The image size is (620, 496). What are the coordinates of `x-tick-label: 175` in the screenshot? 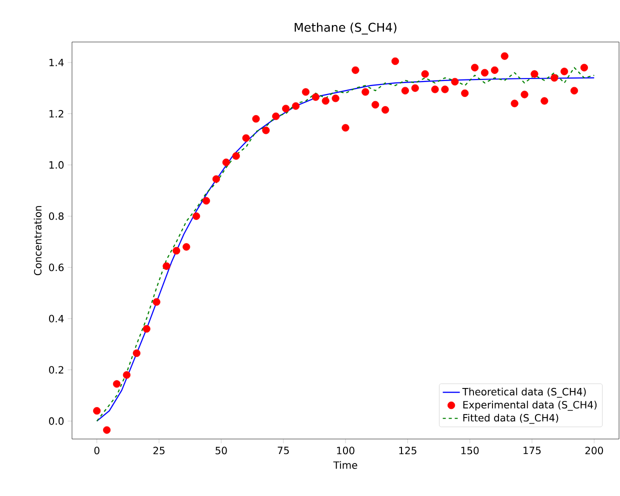 It's located at (532, 450).